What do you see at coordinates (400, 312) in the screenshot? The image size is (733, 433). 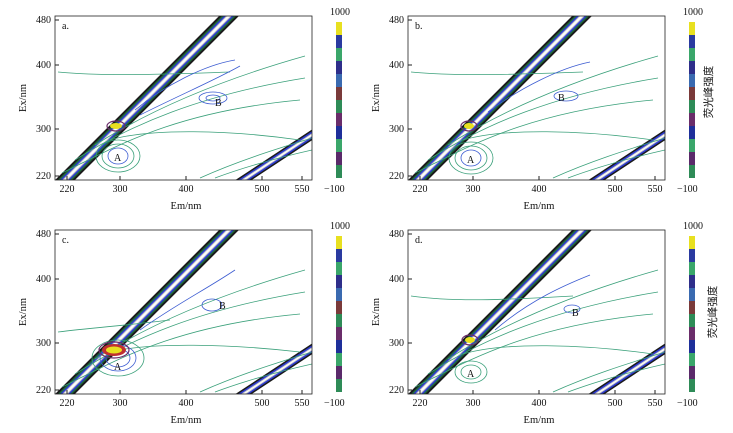 I see `y-ticks-d: 220 300 400 480` at bounding box center [400, 312].